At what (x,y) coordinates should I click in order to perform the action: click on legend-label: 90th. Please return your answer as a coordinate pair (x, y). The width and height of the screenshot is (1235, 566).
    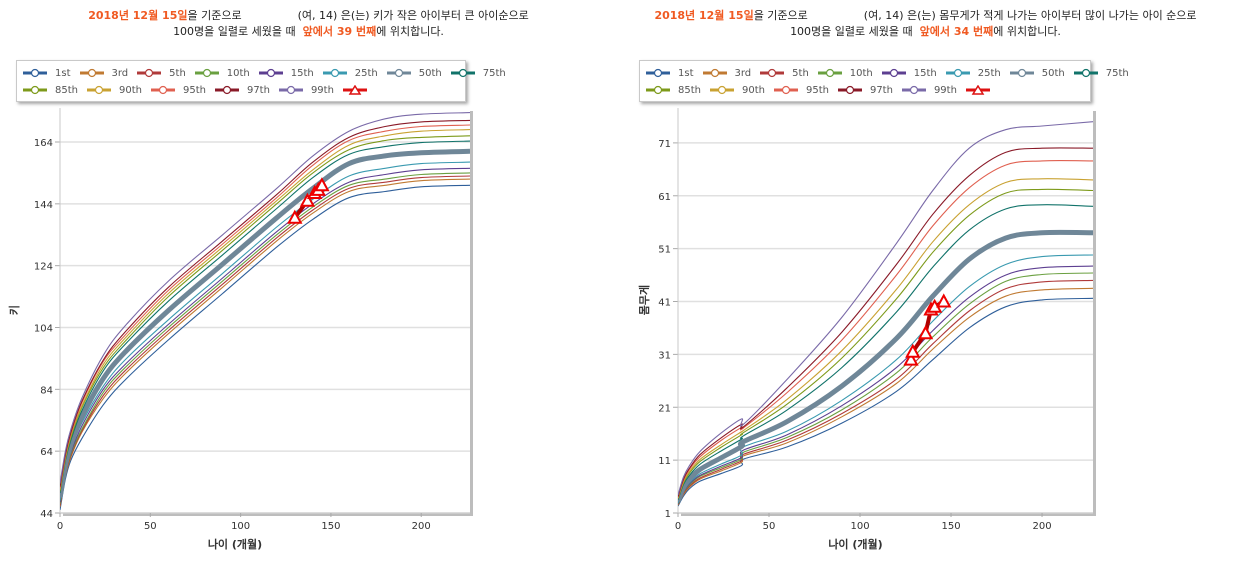
    Looking at the image, I should click on (753, 90).